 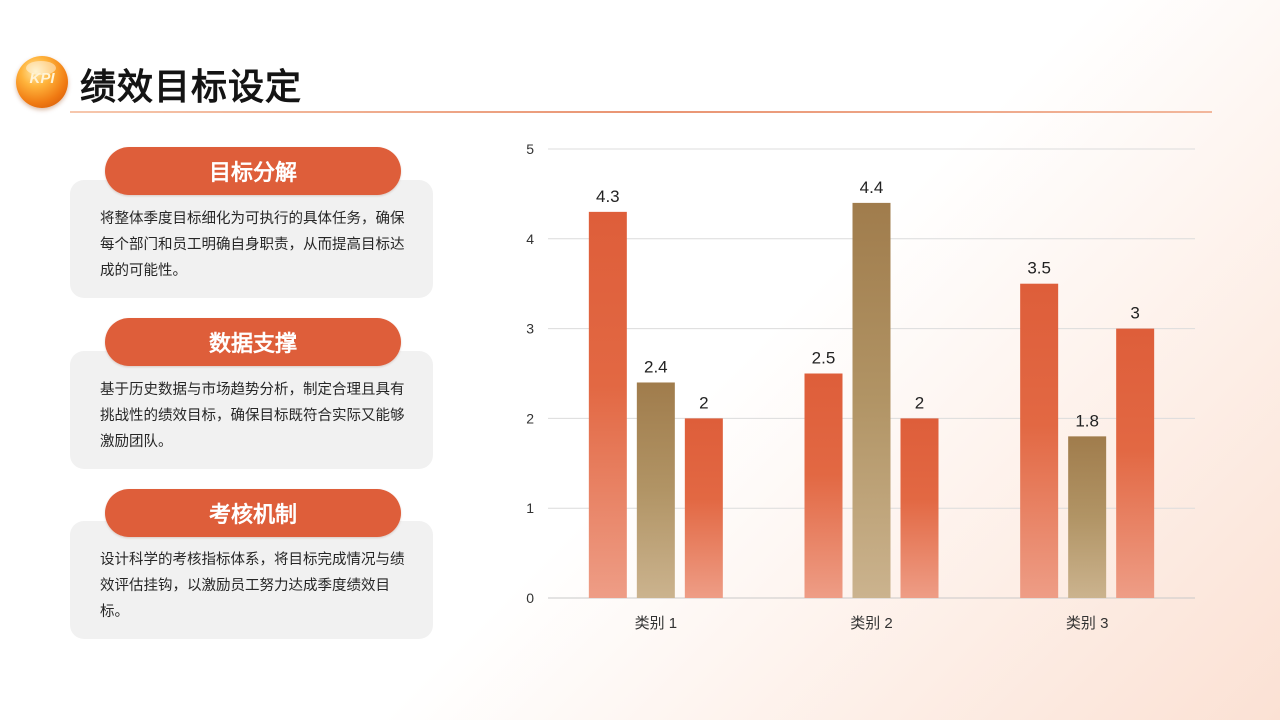 What do you see at coordinates (191, 87) in the screenshot?
I see `page-title: 绩效目标设定` at bounding box center [191, 87].